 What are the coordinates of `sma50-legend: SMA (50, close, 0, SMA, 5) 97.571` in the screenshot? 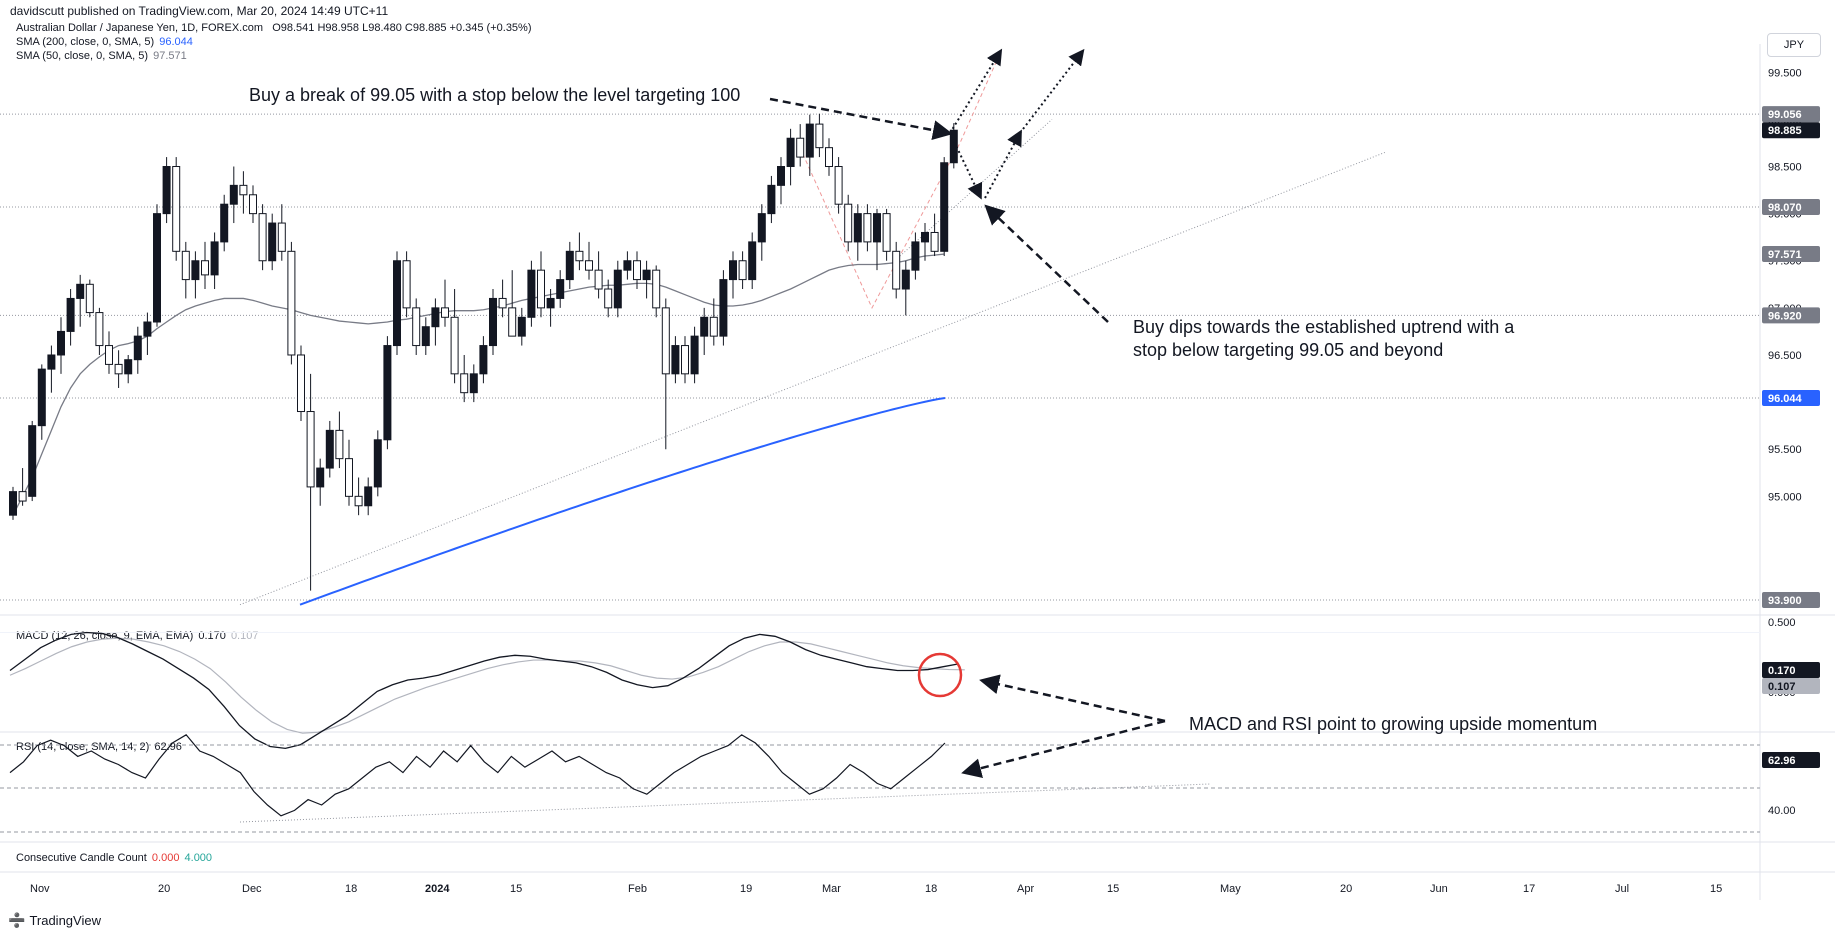 It's located at (101, 56).